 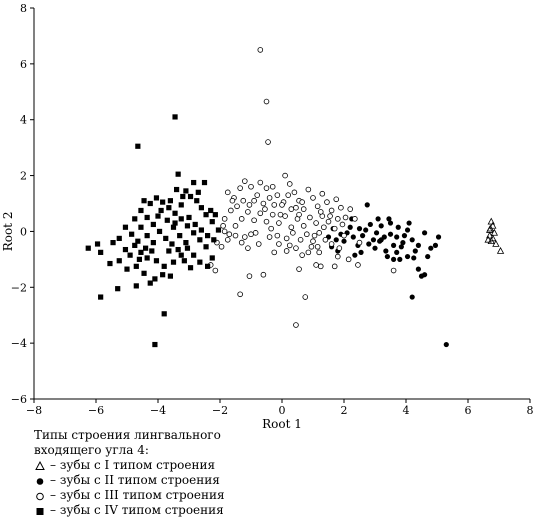 What do you see at coordinates (282, 410) in the screenshot?
I see `x-tick-label: 0` at bounding box center [282, 410].